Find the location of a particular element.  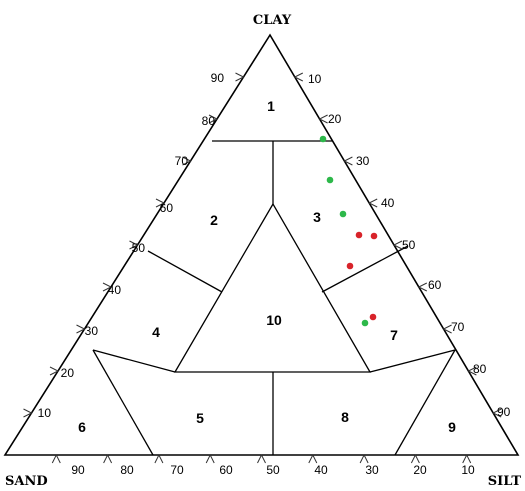

right-tick-label: 30 is located at coordinates (363, 161).